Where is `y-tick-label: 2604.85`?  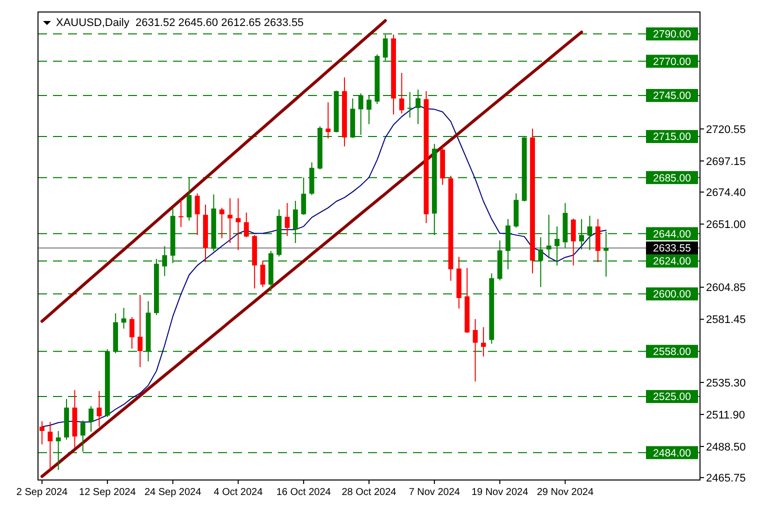 y-tick-label: 2604.85 is located at coordinates (726, 288).